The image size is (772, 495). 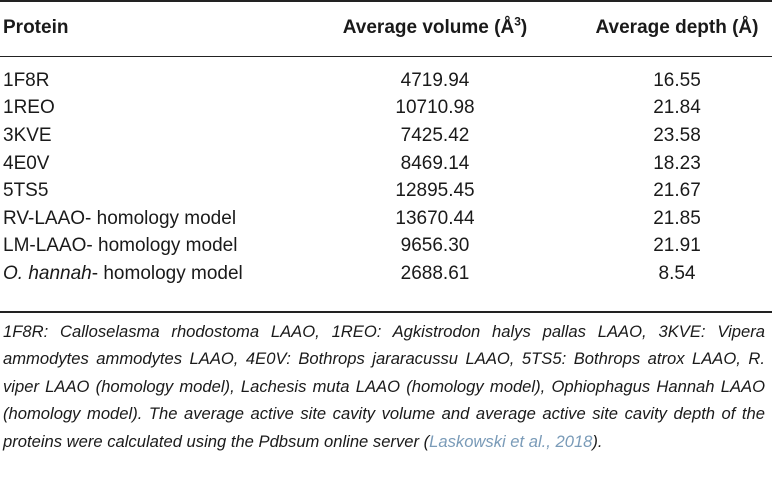 I want to click on cell-protein-text: RV-LAAO- homology model, so click(x=120, y=218).